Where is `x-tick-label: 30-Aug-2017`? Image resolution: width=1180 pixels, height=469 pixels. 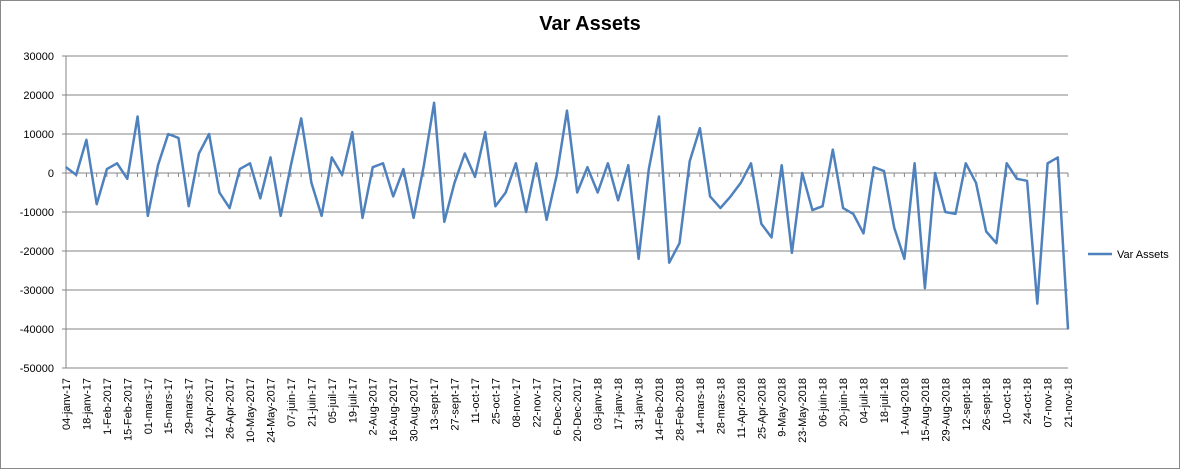
x-tick-label: 30-Aug-2017 is located at coordinates (415, 410).